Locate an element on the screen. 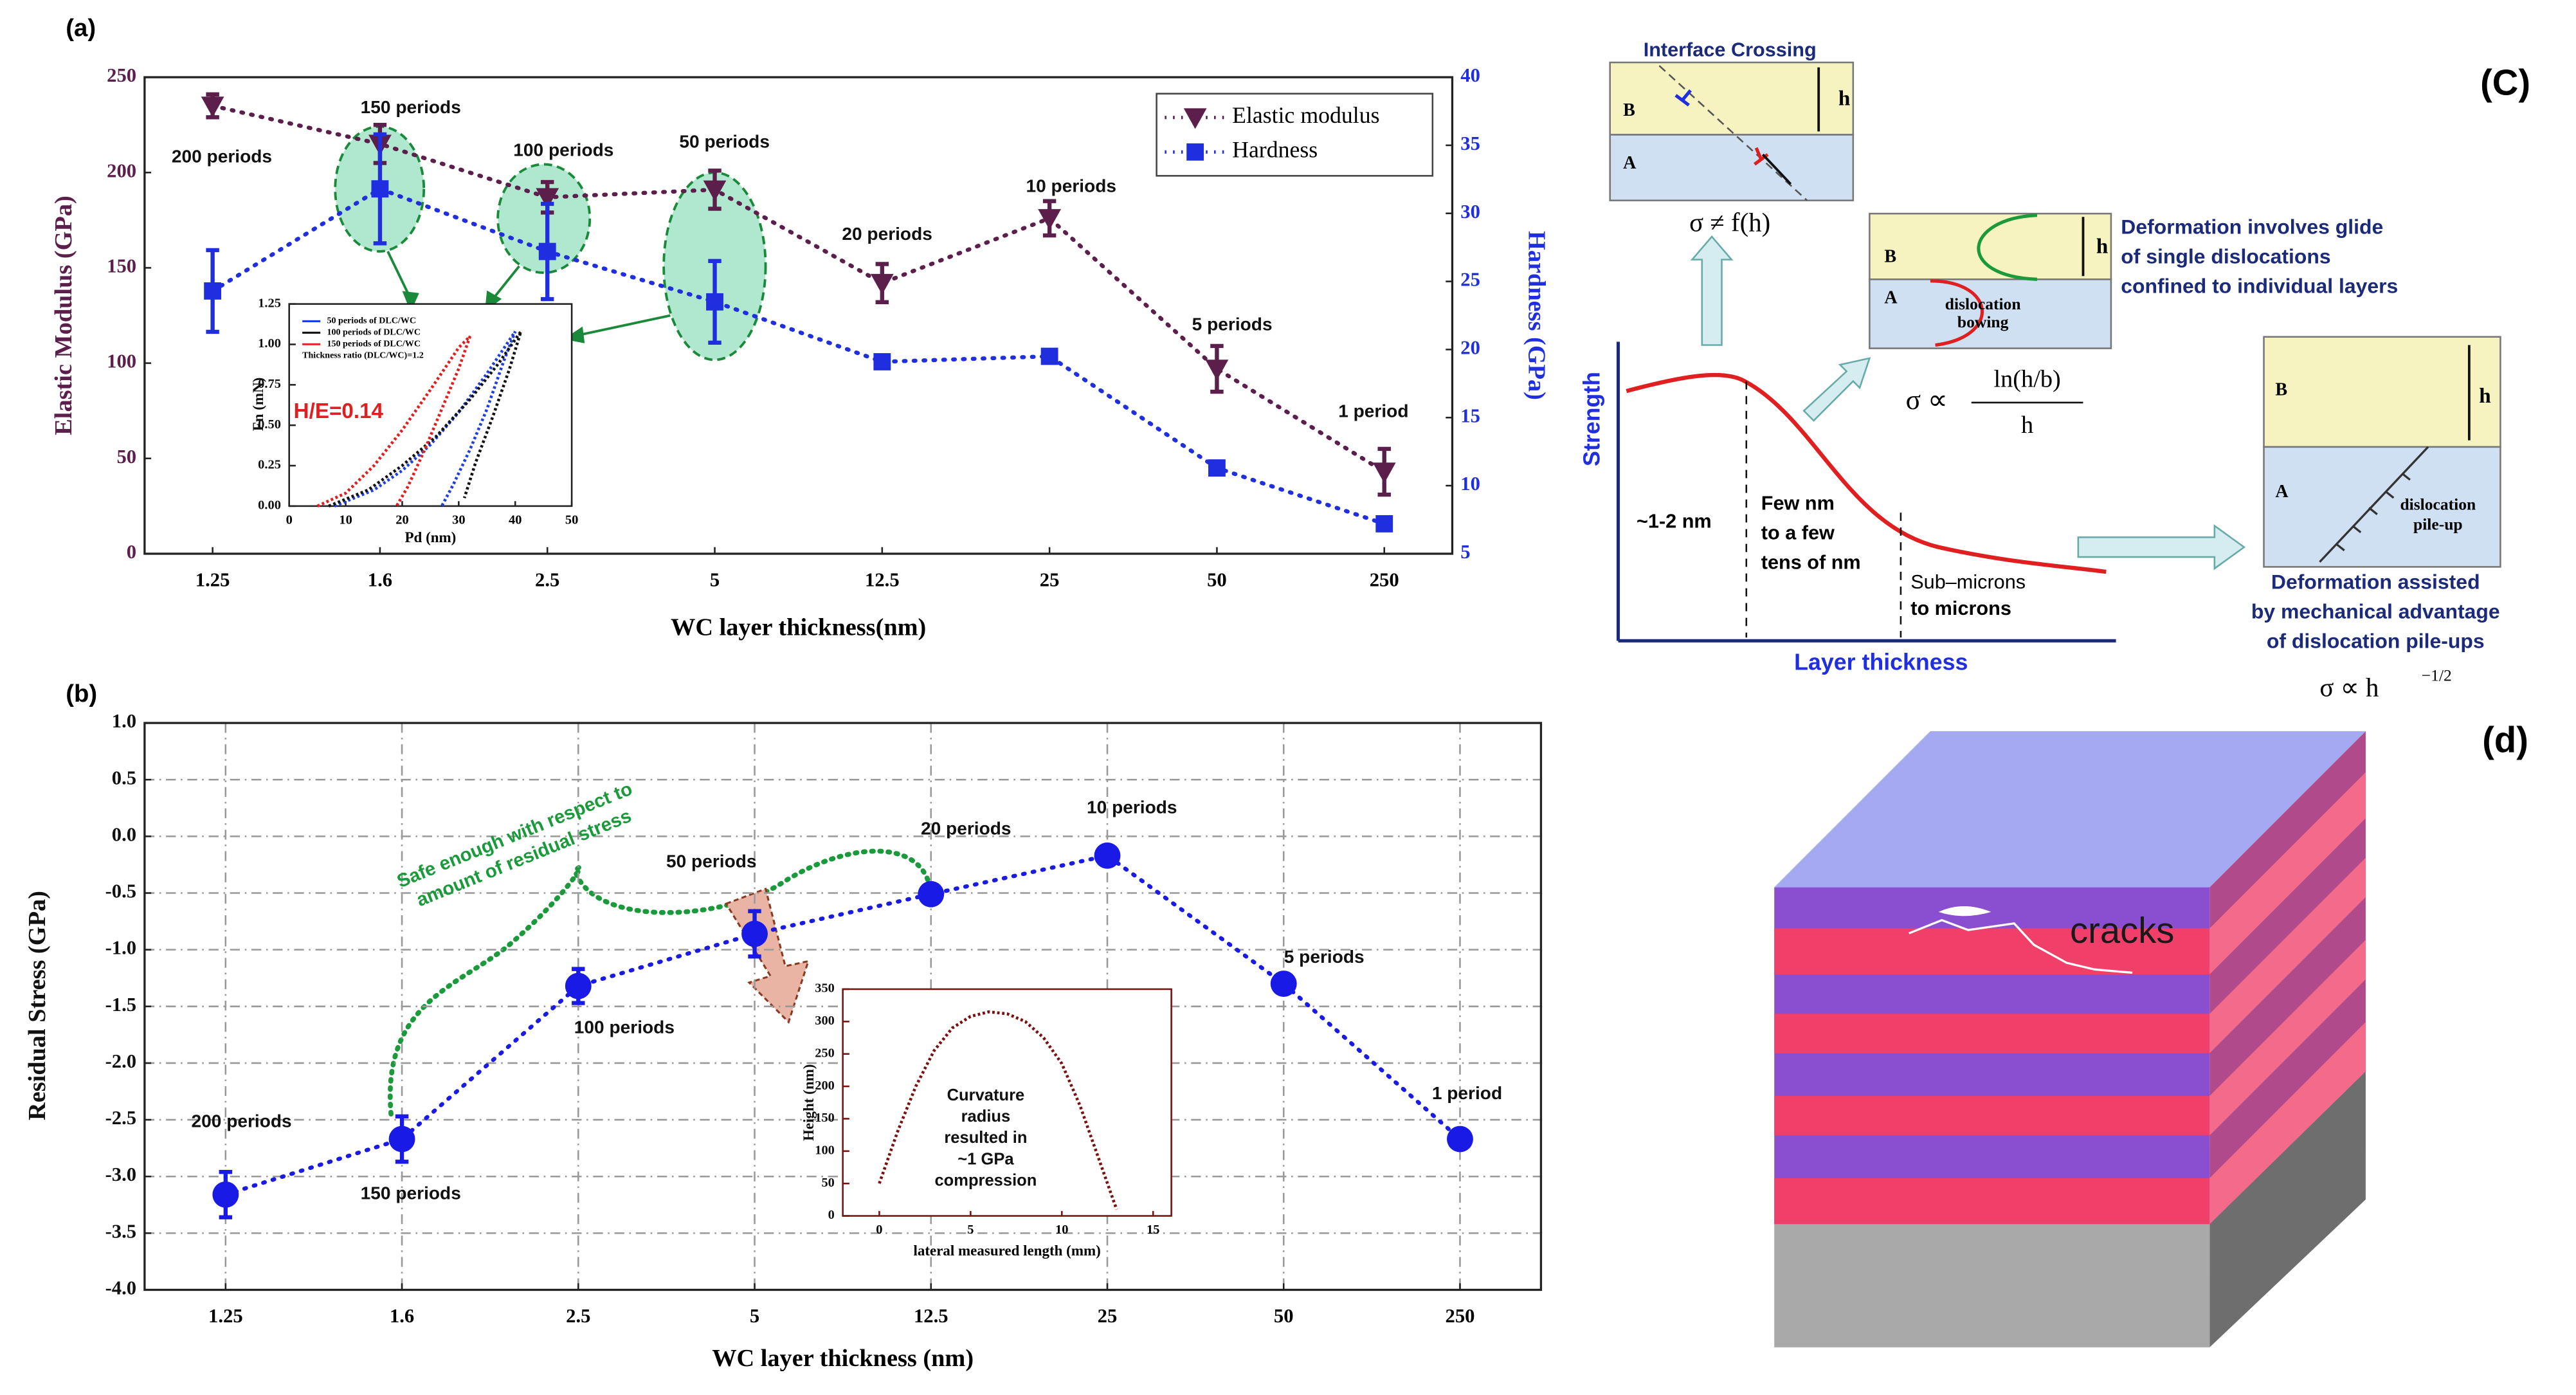  x-tick-label: 20 is located at coordinates (401, 520).